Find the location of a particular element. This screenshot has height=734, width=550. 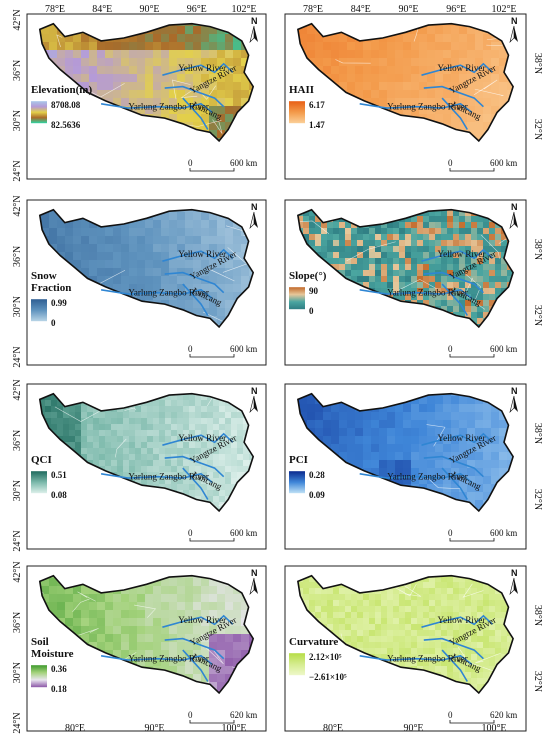

river-line is located at coordinates (416, 478).